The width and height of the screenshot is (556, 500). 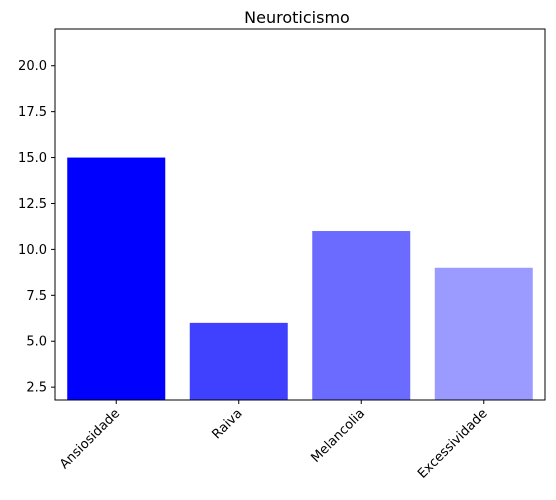 What do you see at coordinates (483, 333) in the screenshot?
I see `bar-excessividade` at bounding box center [483, 333].